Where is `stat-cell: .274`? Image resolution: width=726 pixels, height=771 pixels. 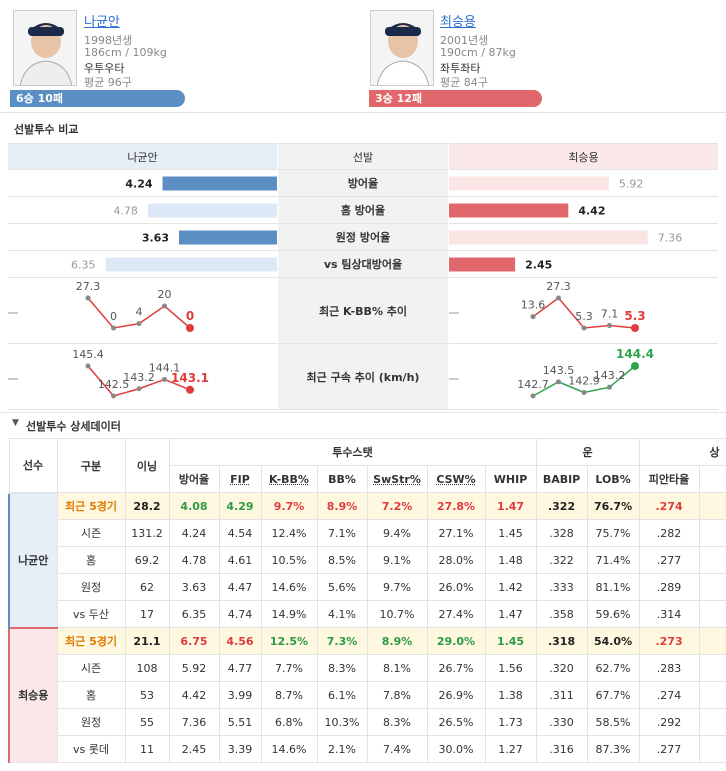
stat-cell: .274 is located at coordinates (669, 506).